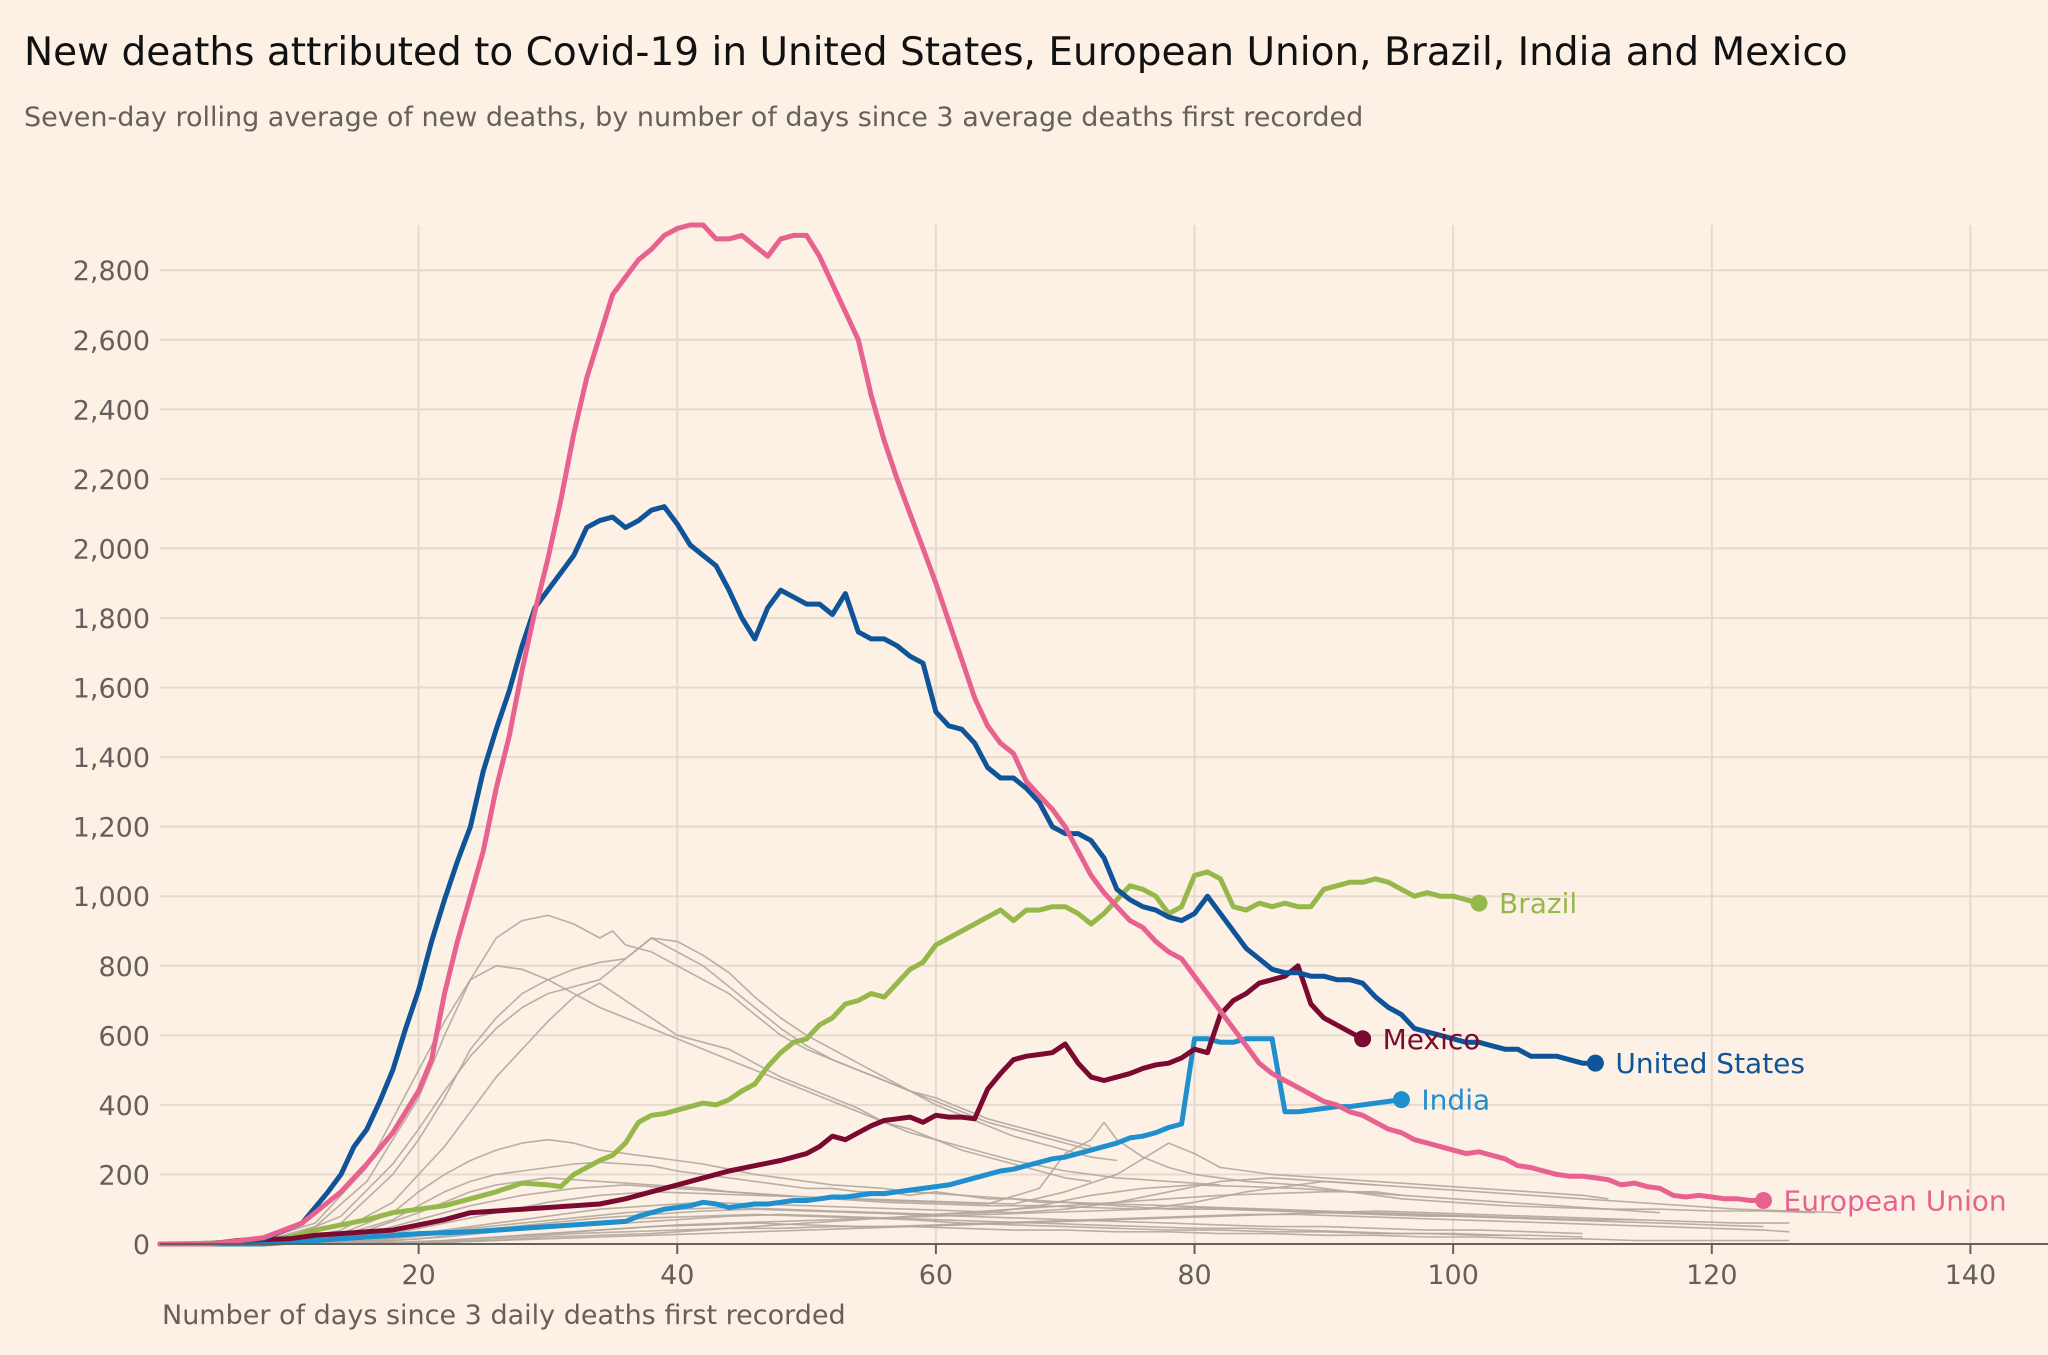 Image resolution: width=2048 pixels, height=1355 pixels. What do you see at coordinates (677, 1275) in the screenshot?
I see `x-tick-label: 40` at bounding box center [677, 1275].